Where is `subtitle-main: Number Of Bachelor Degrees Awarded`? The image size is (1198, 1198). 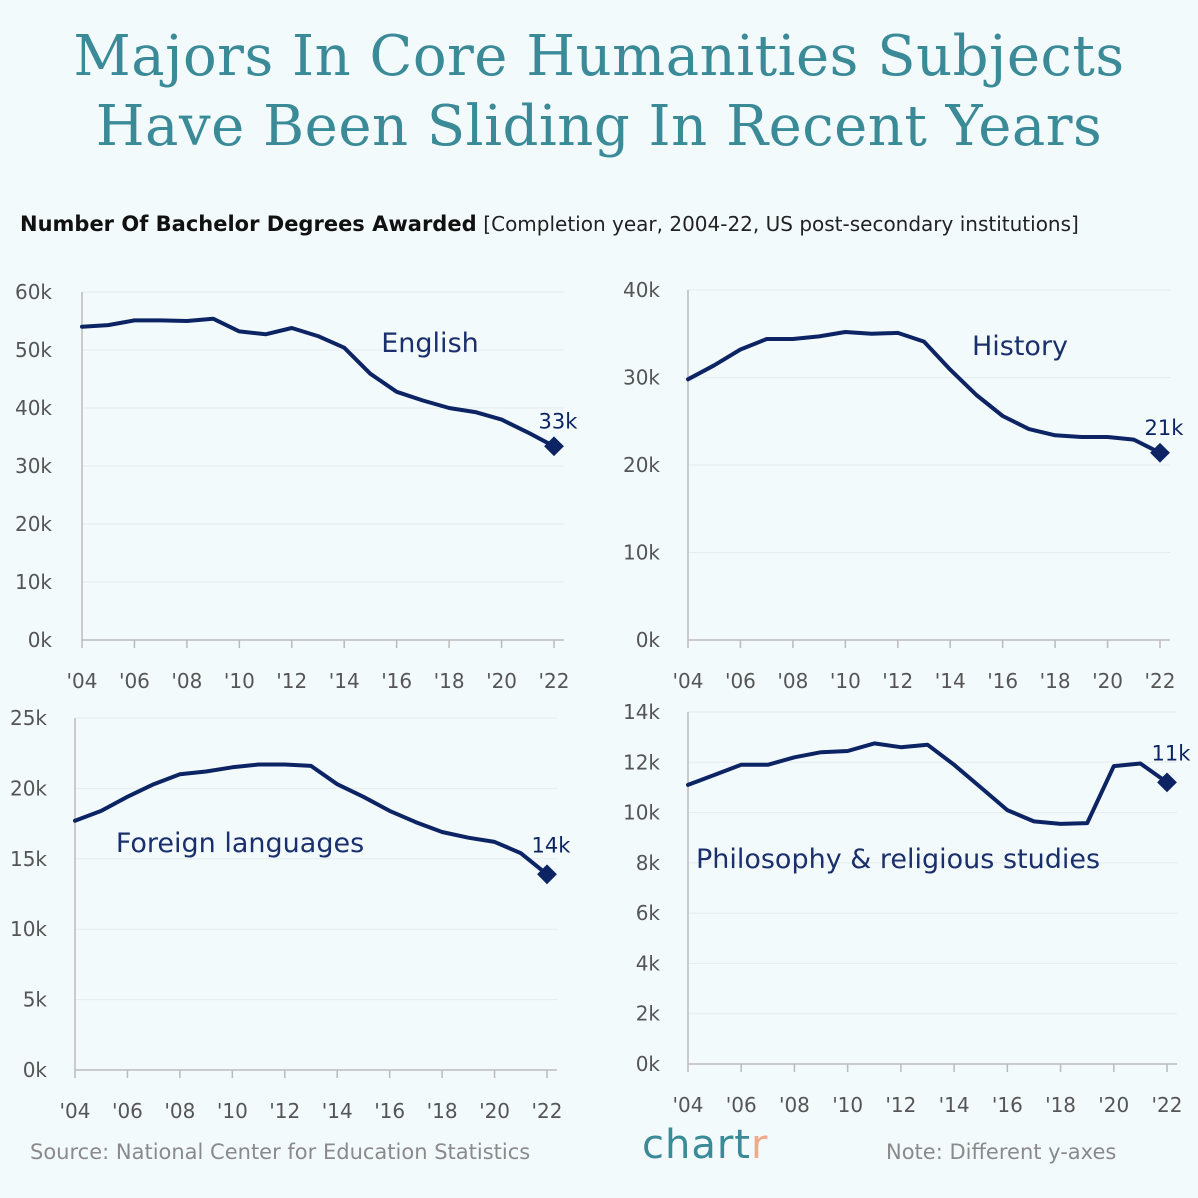 subtitle-main: Number Of Bachelor Degrees Awarded is located at coordinates (248, 224).